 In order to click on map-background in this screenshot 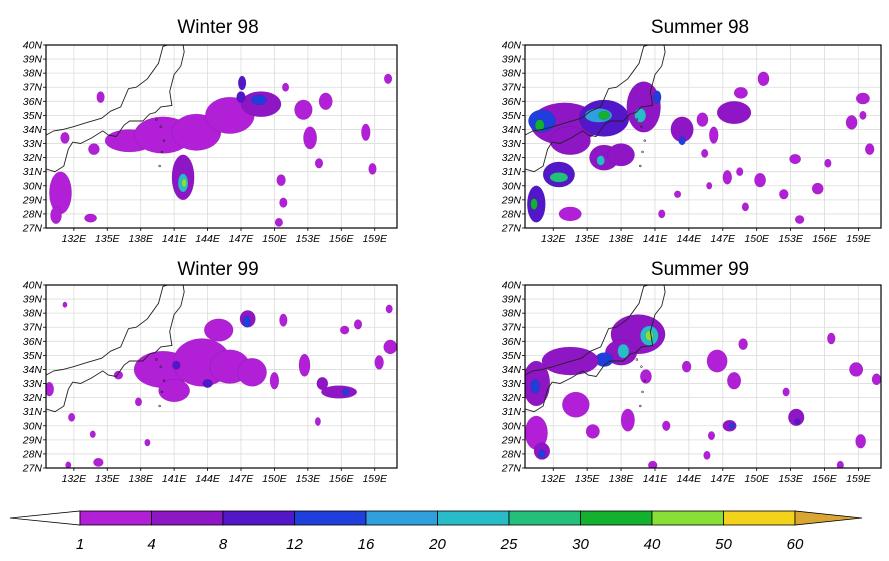, I will do `click(221, 136)`.